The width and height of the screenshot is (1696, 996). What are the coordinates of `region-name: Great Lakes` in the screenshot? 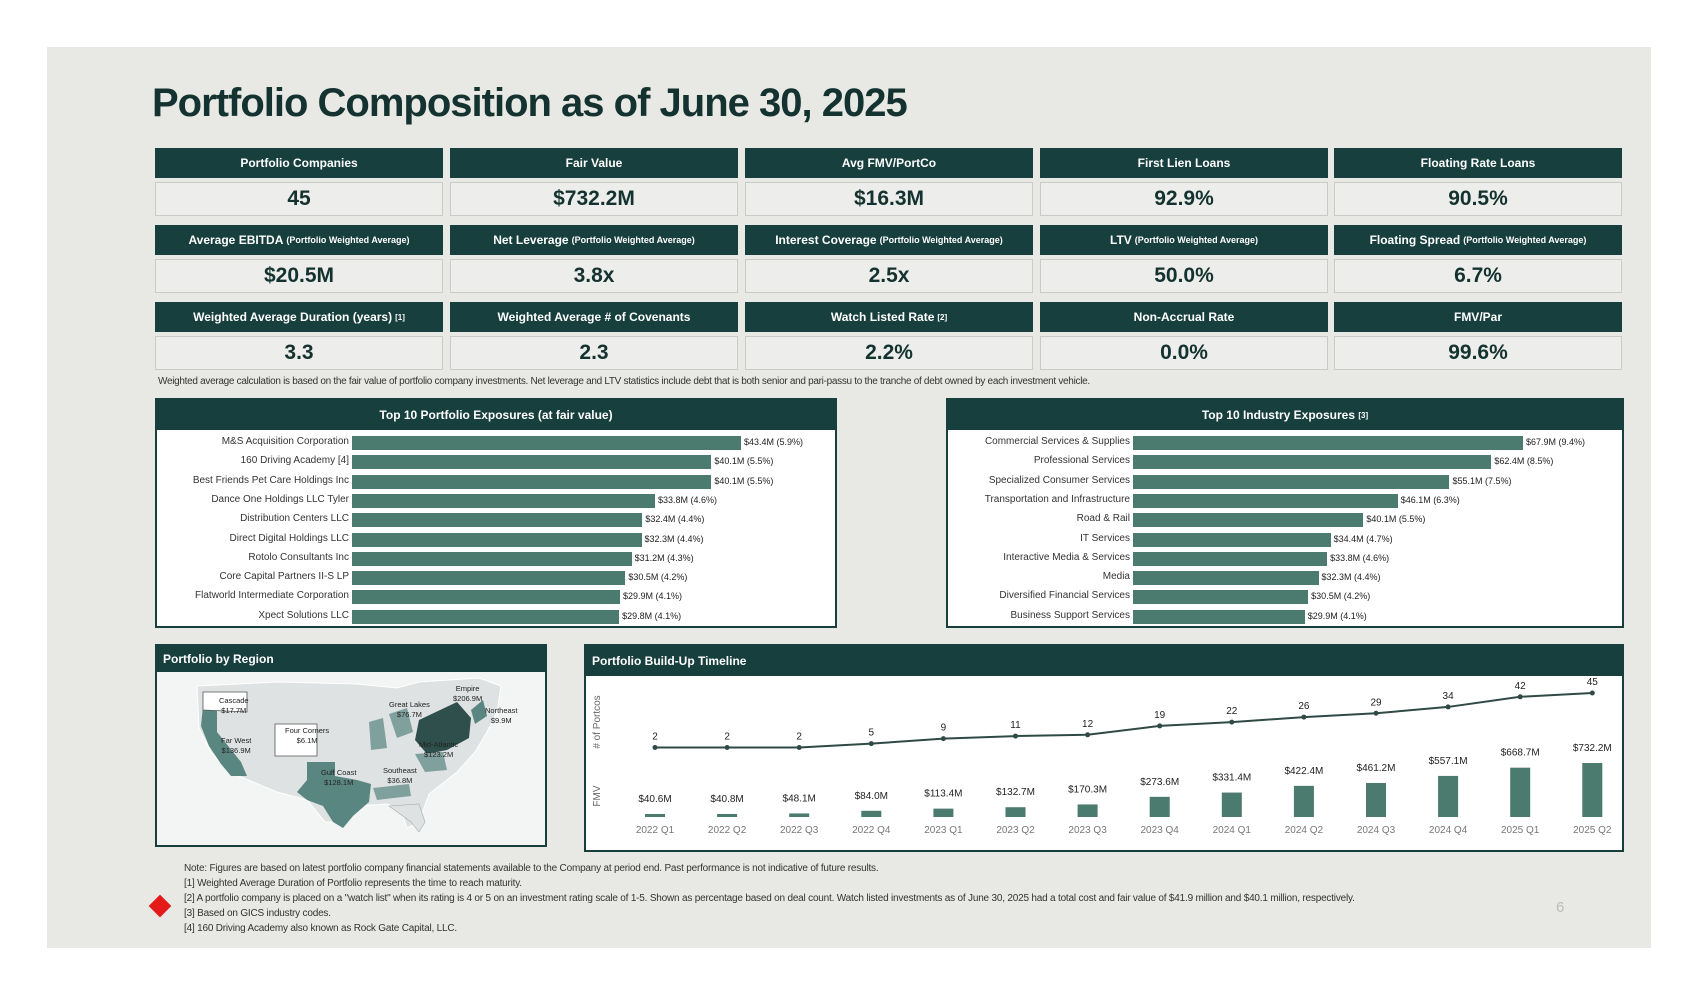 It's located at (409, 704).